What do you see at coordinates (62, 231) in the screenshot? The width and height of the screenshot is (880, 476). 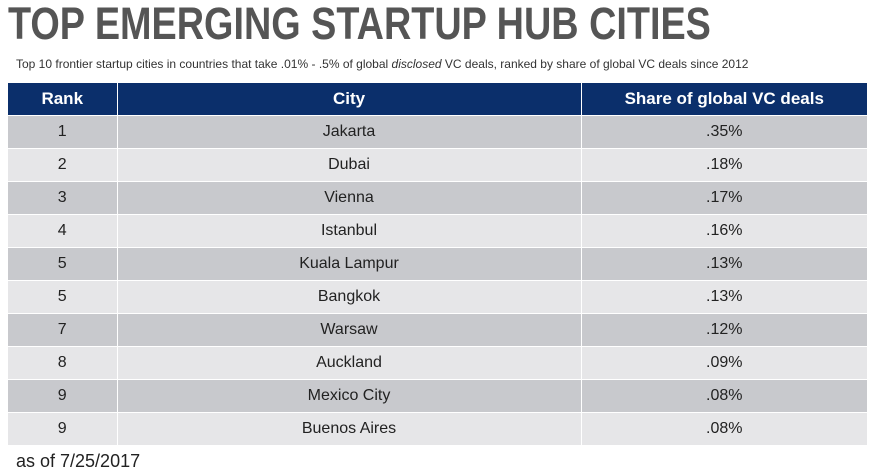 I see `rank-cell: 4` at bounding box center [62, 231].